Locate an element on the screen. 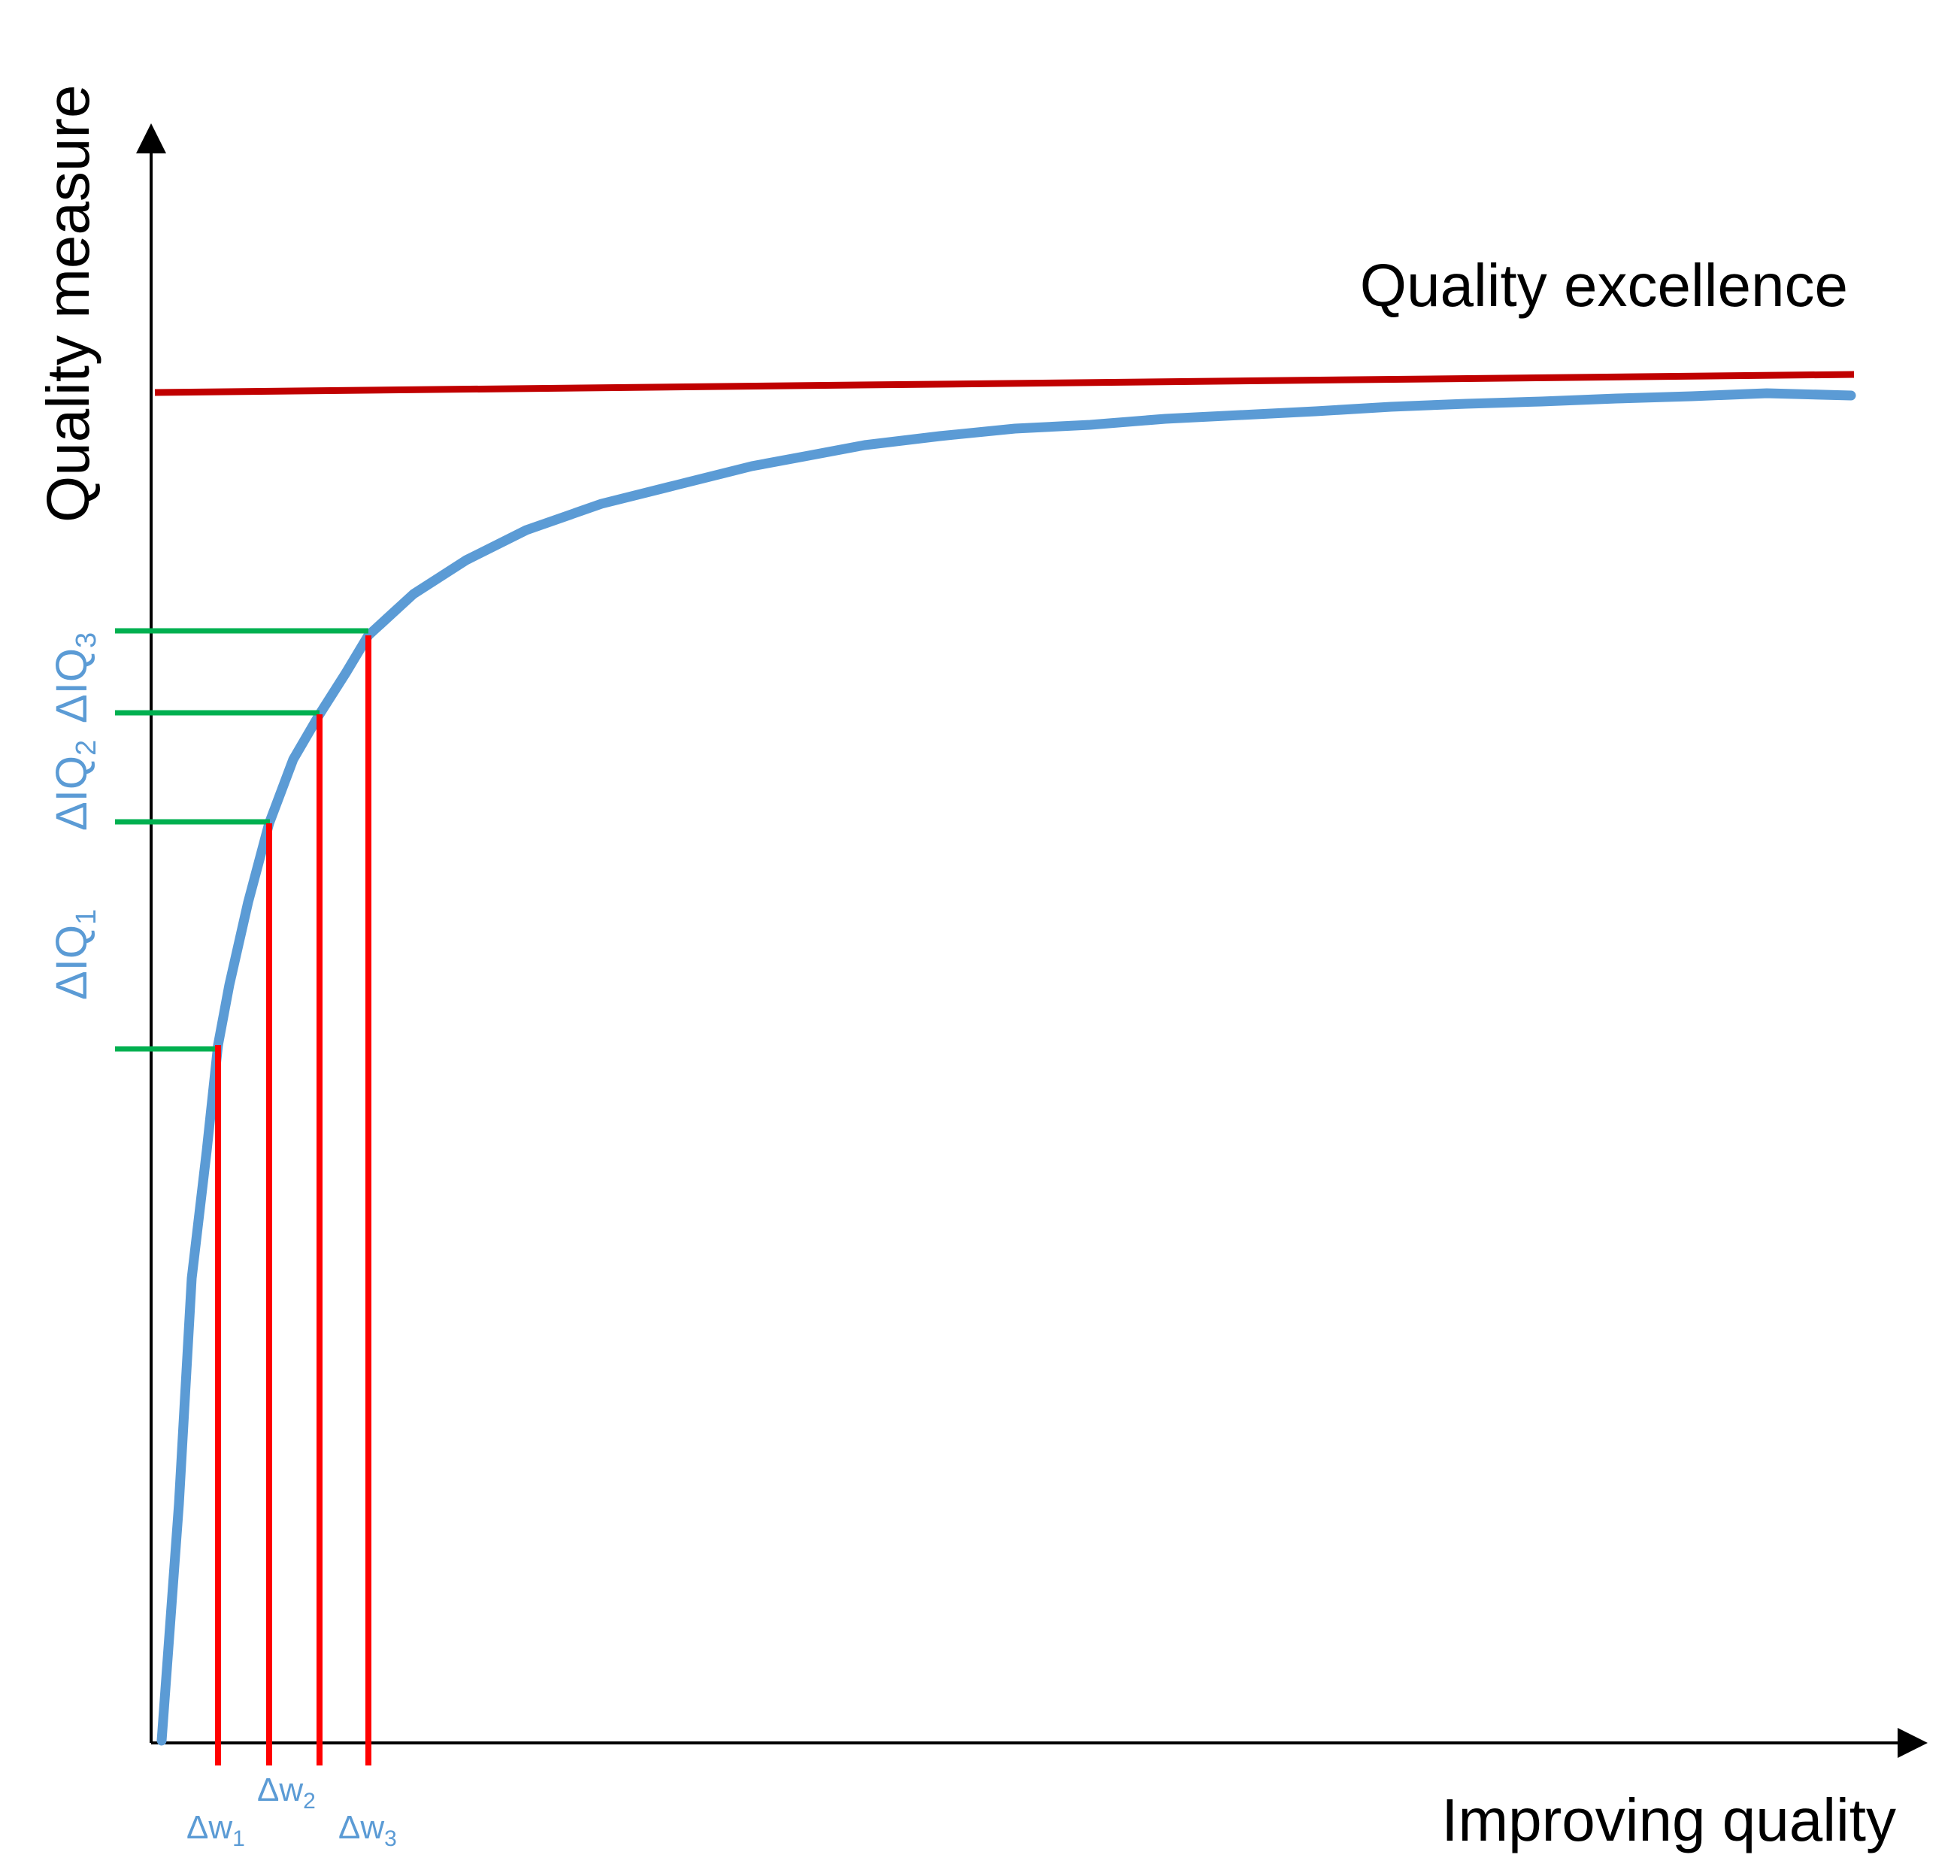  excellence-line is located at coordinates (1004, 383).